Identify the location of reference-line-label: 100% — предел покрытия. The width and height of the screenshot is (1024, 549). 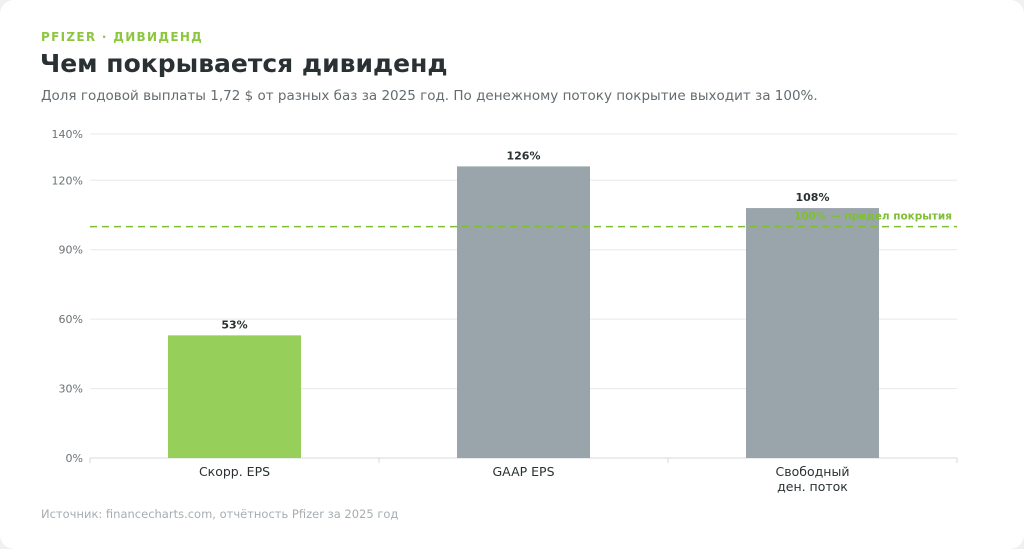
(873, 217).